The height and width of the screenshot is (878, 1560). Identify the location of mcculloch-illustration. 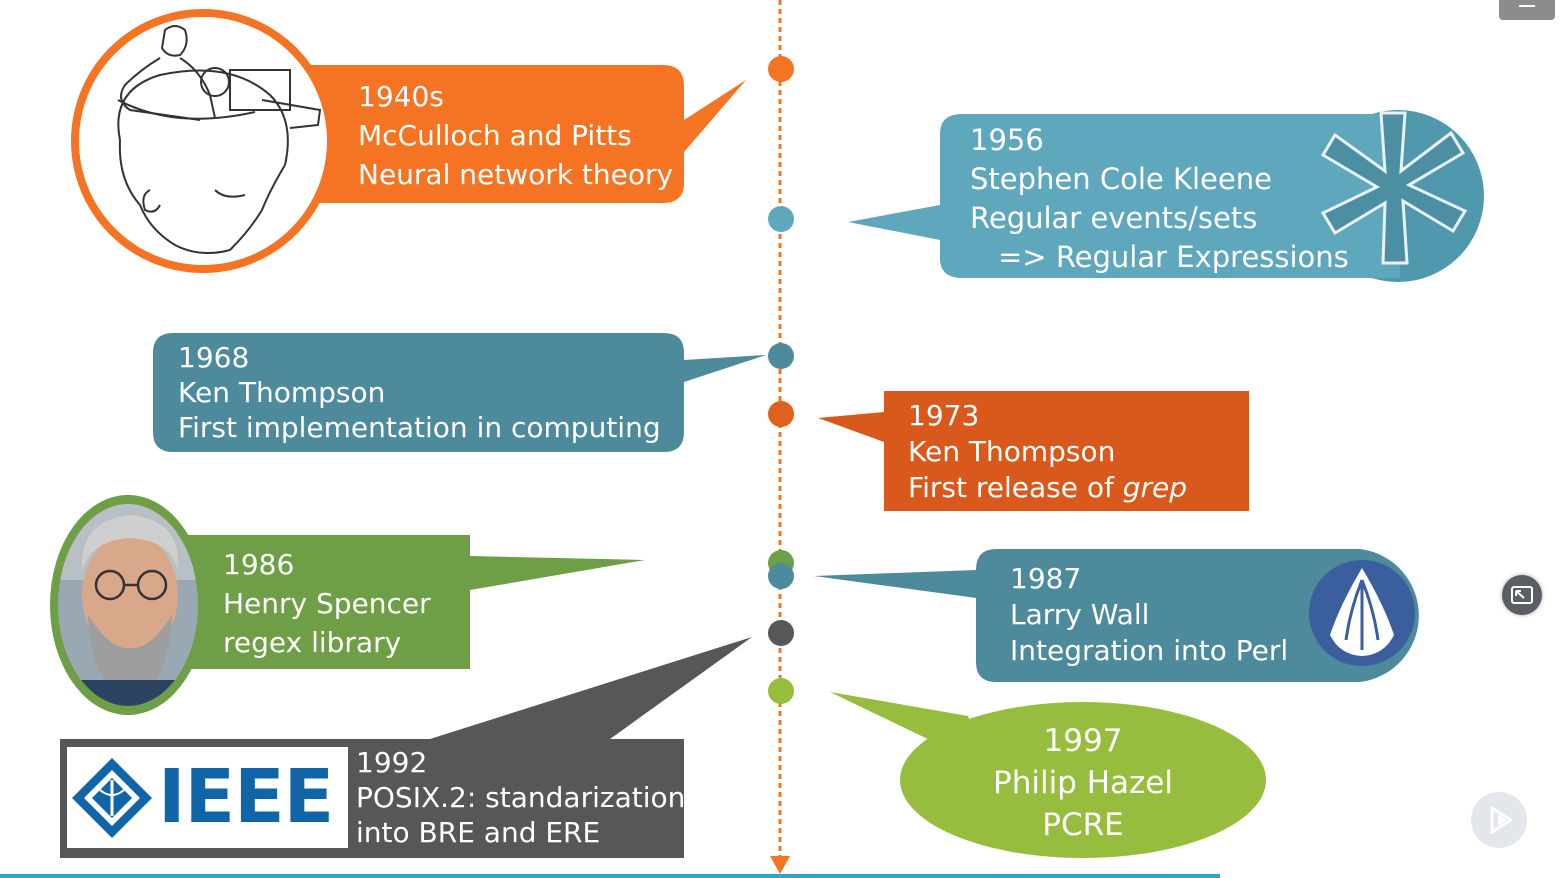
(203, 141).